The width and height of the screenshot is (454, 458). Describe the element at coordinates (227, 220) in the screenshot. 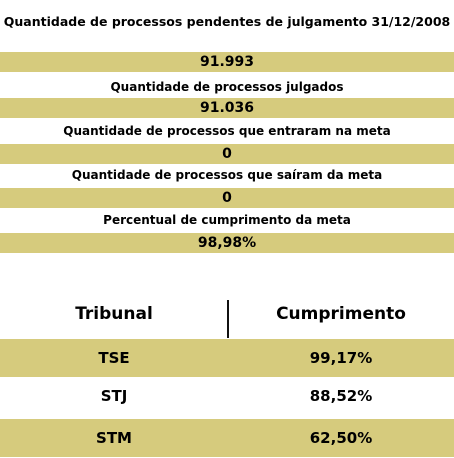

I see `percent-label: Percentual de cumprimento da meta` at that location.